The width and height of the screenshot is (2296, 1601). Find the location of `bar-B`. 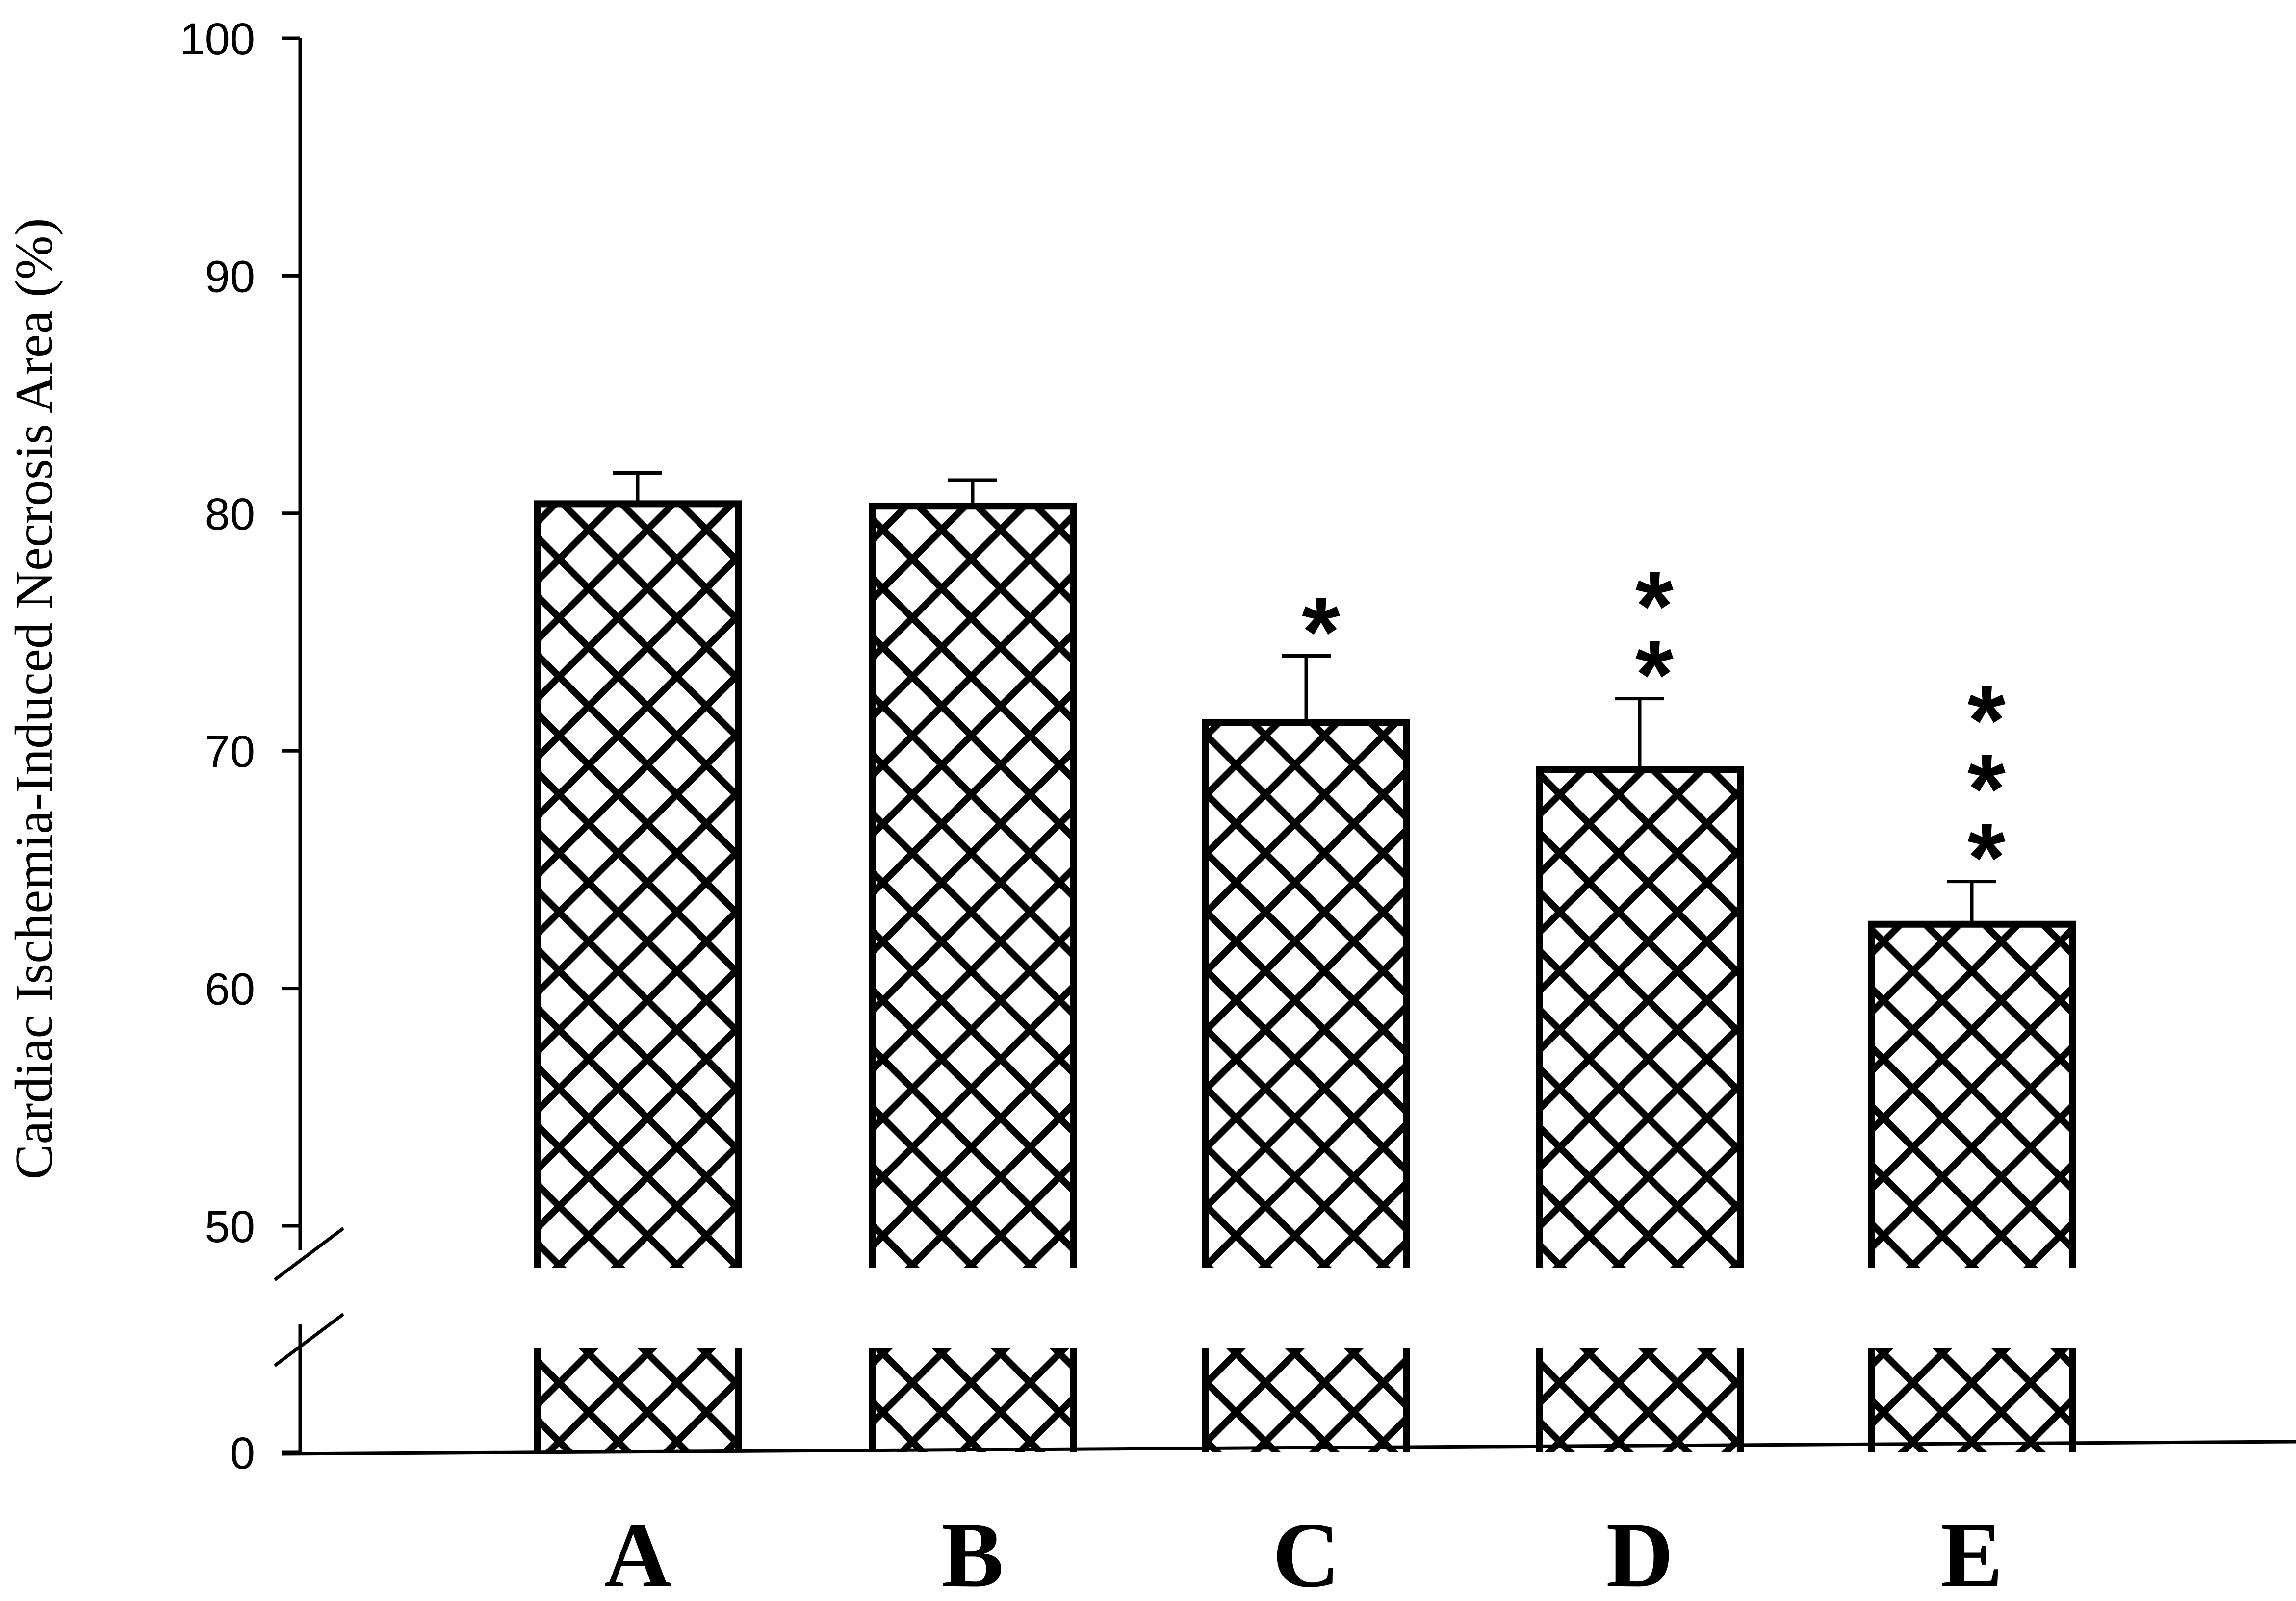

bar-B is located at coordinates (973, 977).